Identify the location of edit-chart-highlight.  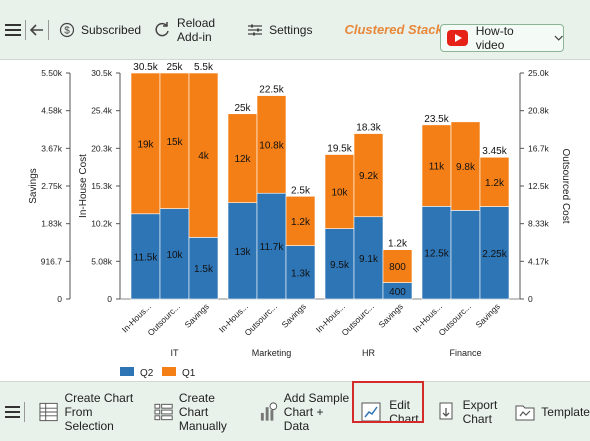
(388, 402).